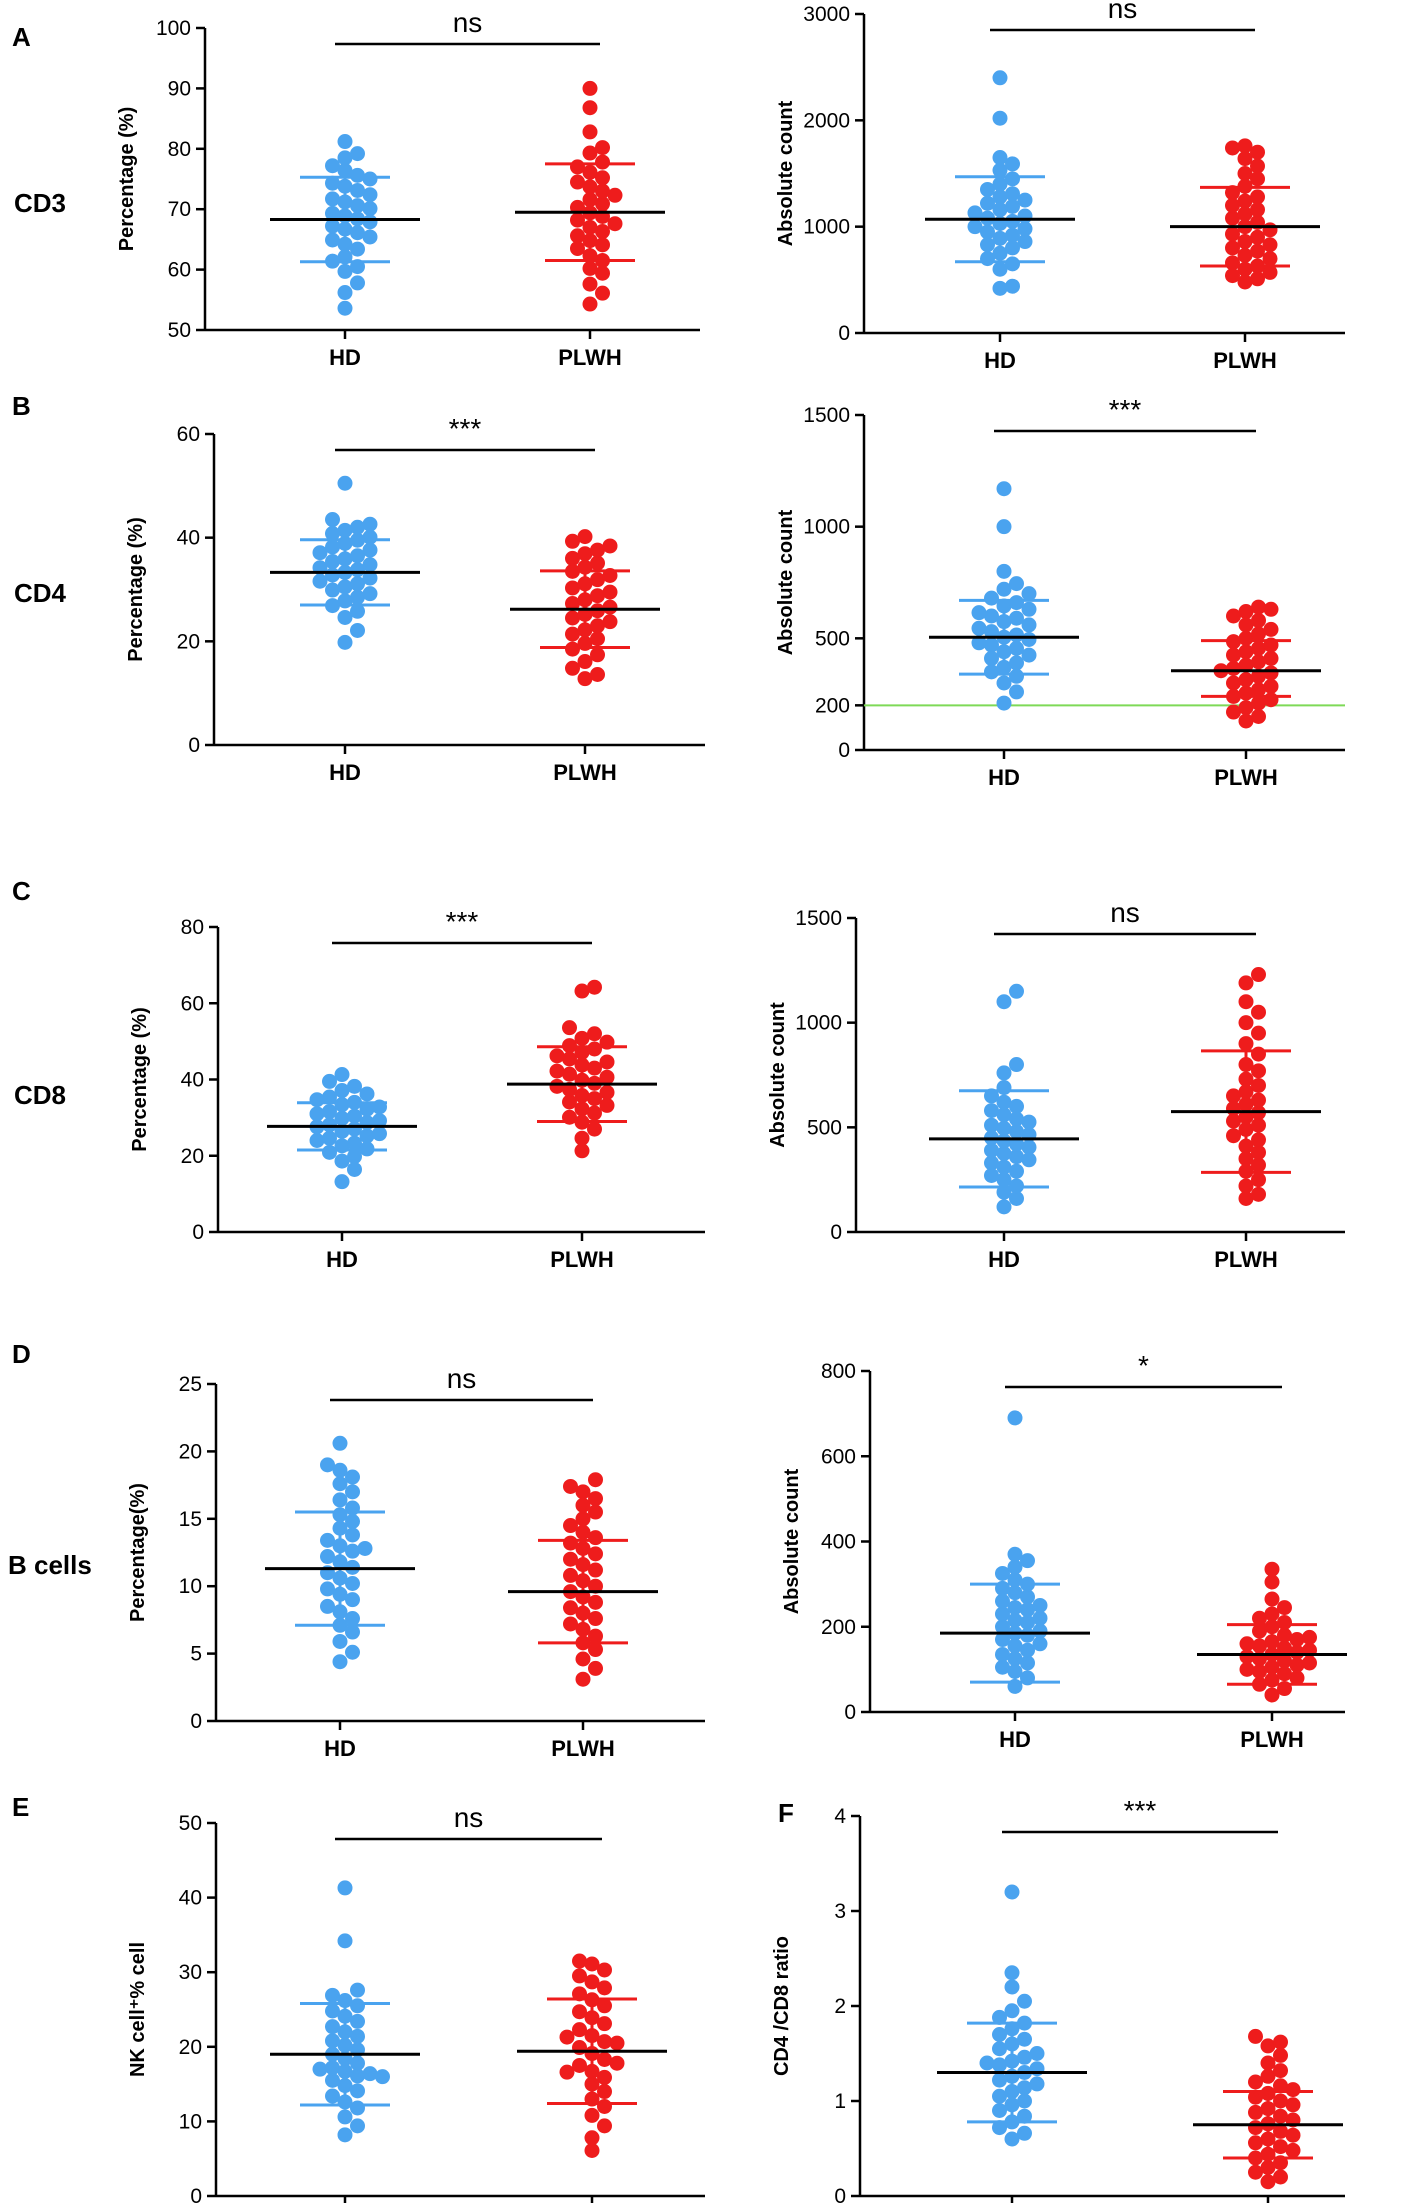  I want to click on y-tick-label: 80, so click(179, 149).